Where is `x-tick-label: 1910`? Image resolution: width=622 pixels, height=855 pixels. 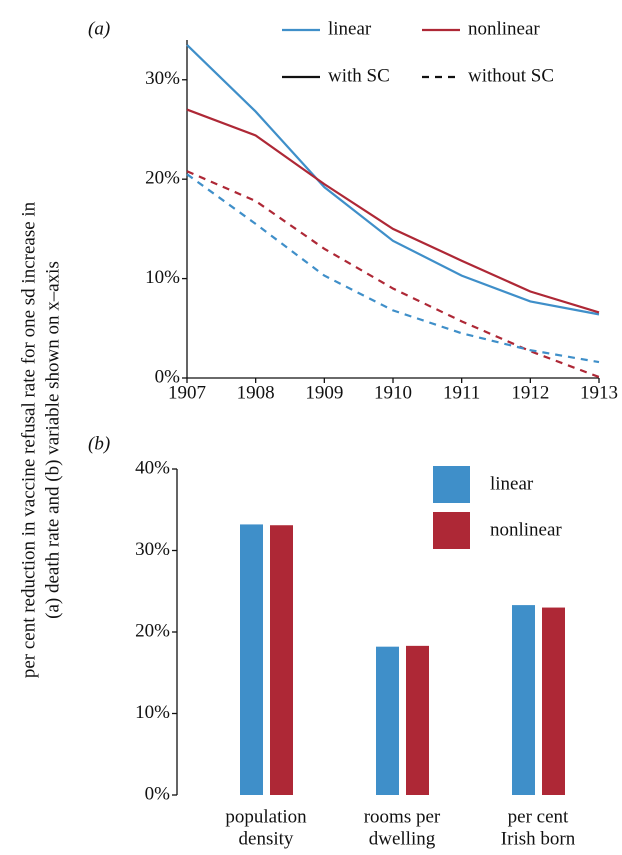 x-tick-label: 1910 is located at coordinates (393, 392).